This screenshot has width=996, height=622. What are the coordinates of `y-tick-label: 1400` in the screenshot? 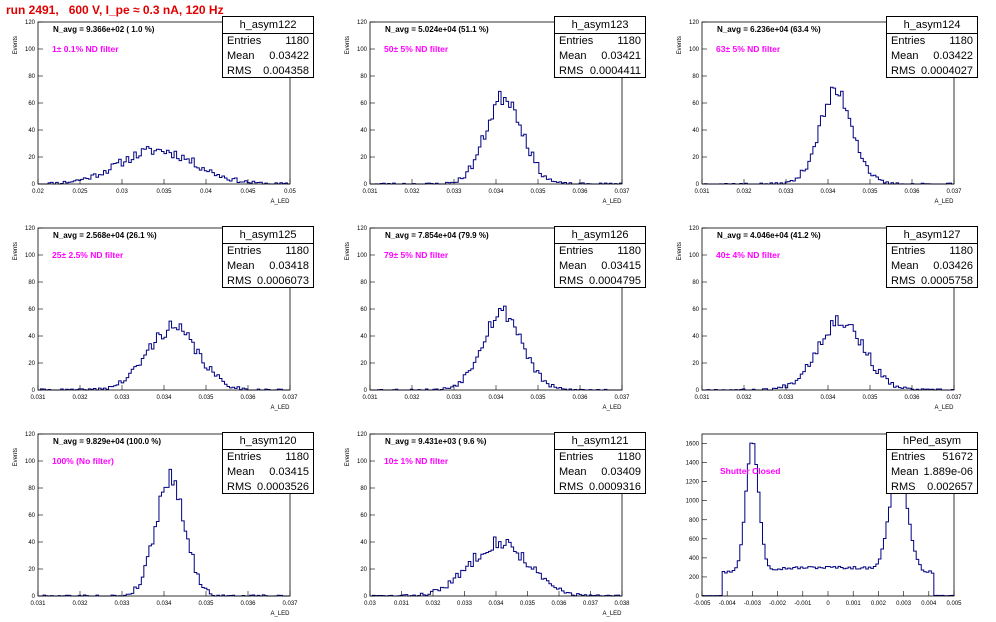 It's located at (693, 464).